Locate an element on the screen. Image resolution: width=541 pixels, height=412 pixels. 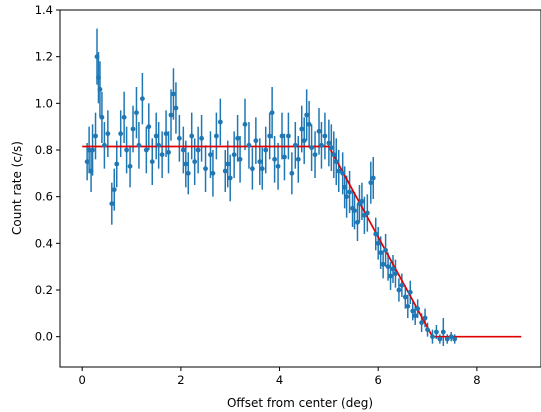
x-tick-label: 4 is located at coordinates (279, 380).